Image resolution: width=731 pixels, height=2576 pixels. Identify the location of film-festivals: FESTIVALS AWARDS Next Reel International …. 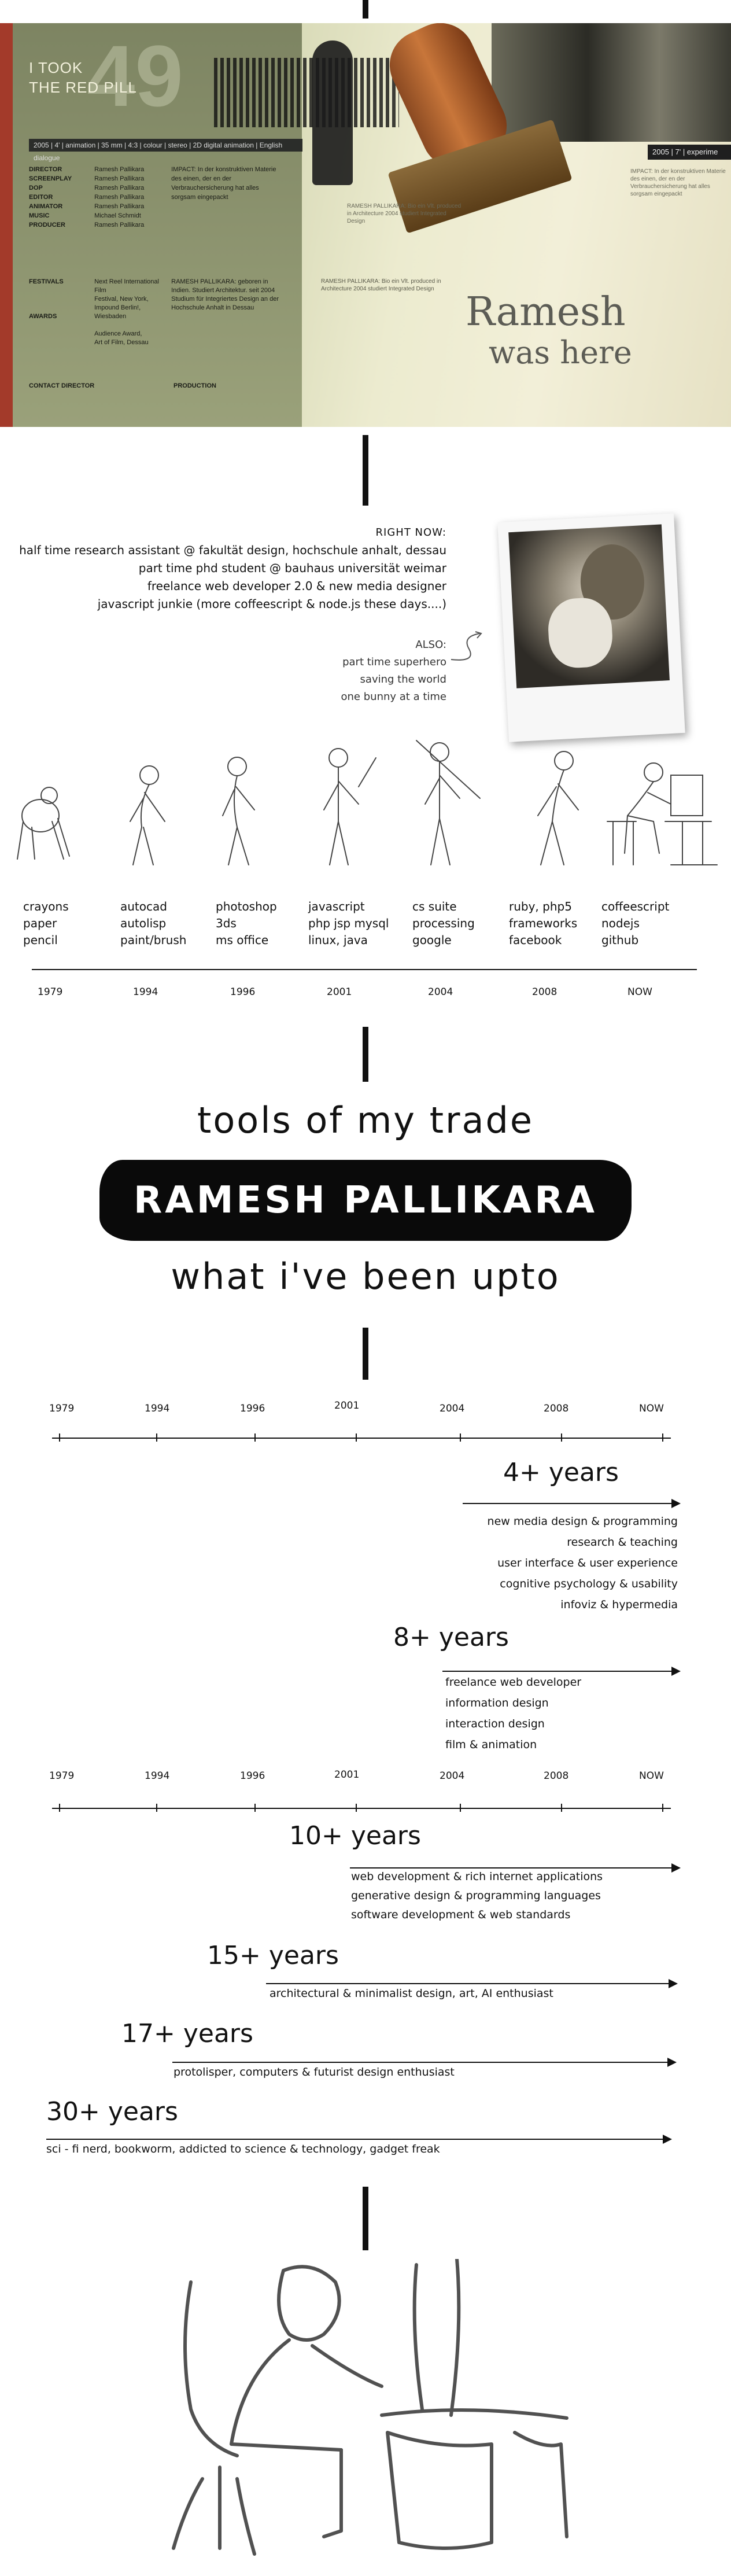
(156, 312).